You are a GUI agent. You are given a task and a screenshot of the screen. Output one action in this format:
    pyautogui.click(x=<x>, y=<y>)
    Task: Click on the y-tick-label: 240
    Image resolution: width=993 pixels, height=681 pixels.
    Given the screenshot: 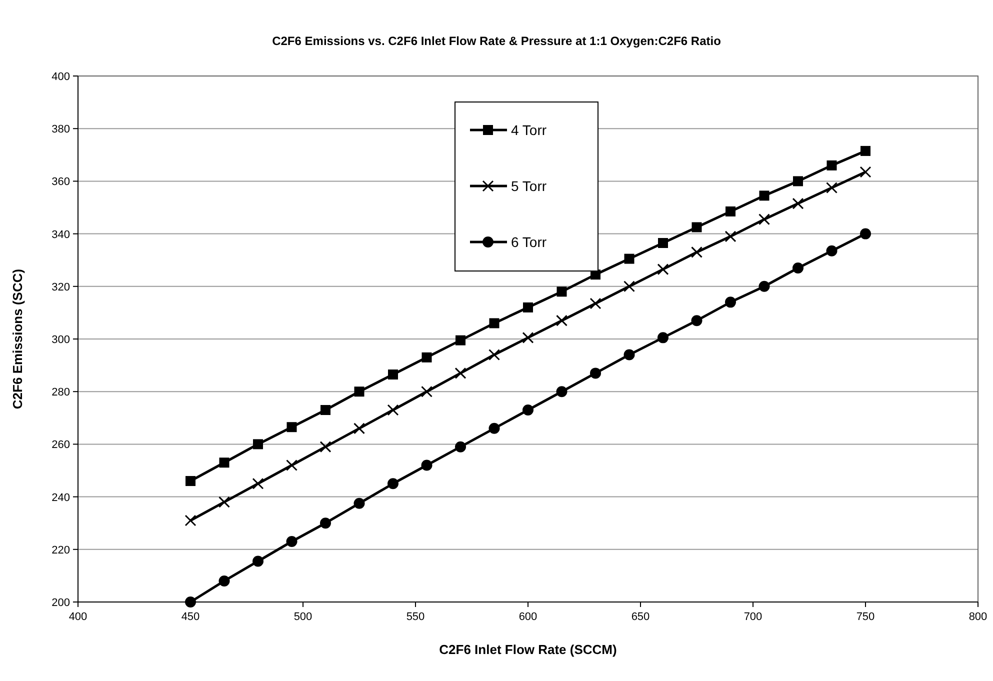 What is the action you would take?
    pyautogui.click(x=61, y=498)
    